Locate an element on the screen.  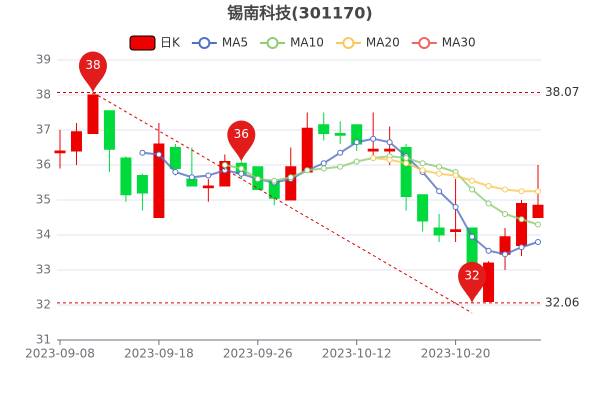
y-tick-label: 36 is located at coordinates (43, 165).